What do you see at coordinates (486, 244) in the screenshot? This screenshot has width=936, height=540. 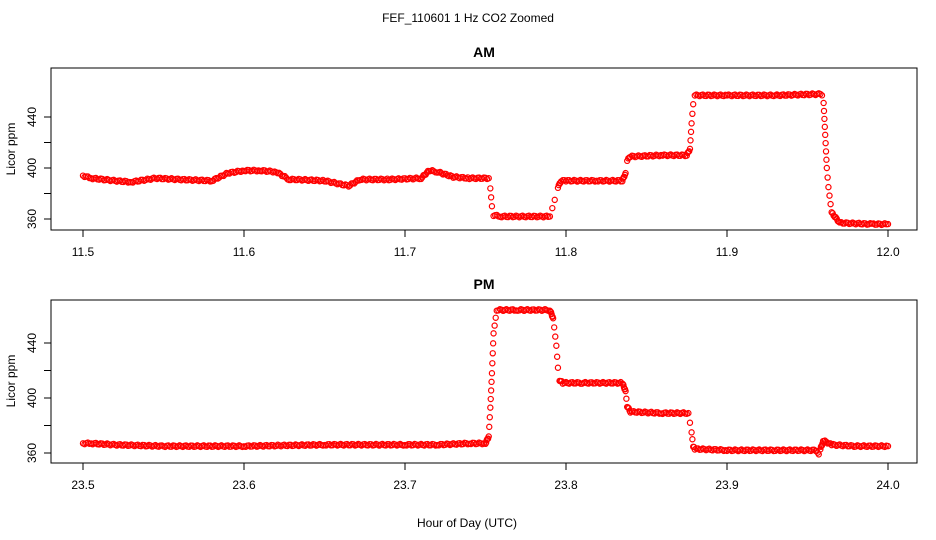 I see `panel-am-x-axis: 11.5 11.6 11.7 11.8 11.9 12.0` at bounding box center [486, 244].